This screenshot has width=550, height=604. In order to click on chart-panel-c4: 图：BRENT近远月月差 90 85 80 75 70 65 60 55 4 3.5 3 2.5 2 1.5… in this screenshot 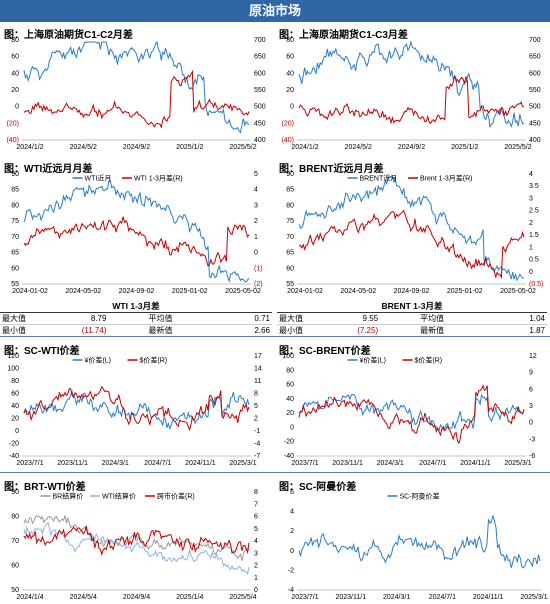, I will do `click(412, 228)`.